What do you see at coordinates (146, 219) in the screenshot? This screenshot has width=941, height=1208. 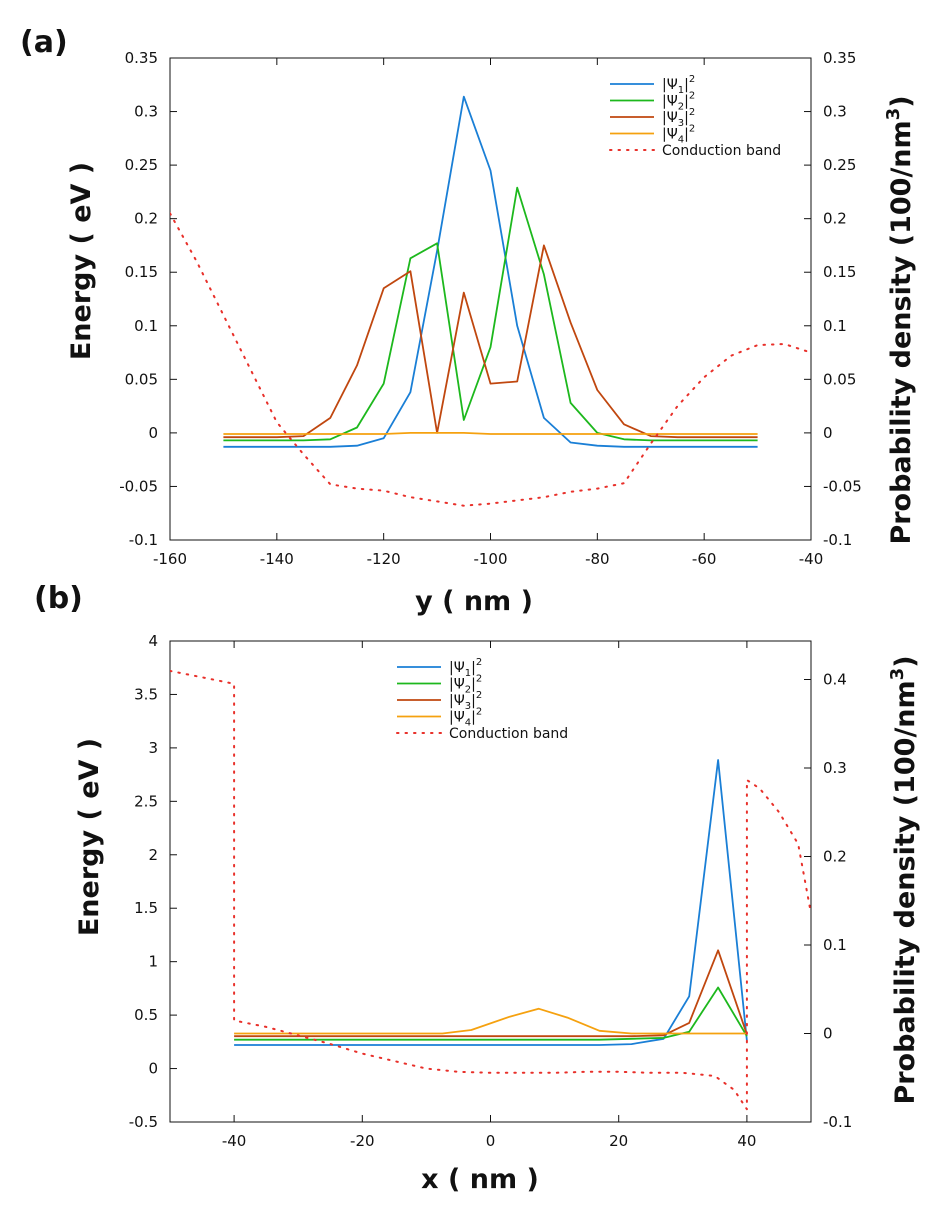 I see `y-tick-label: 0.2` at bounding box center [146, 219].